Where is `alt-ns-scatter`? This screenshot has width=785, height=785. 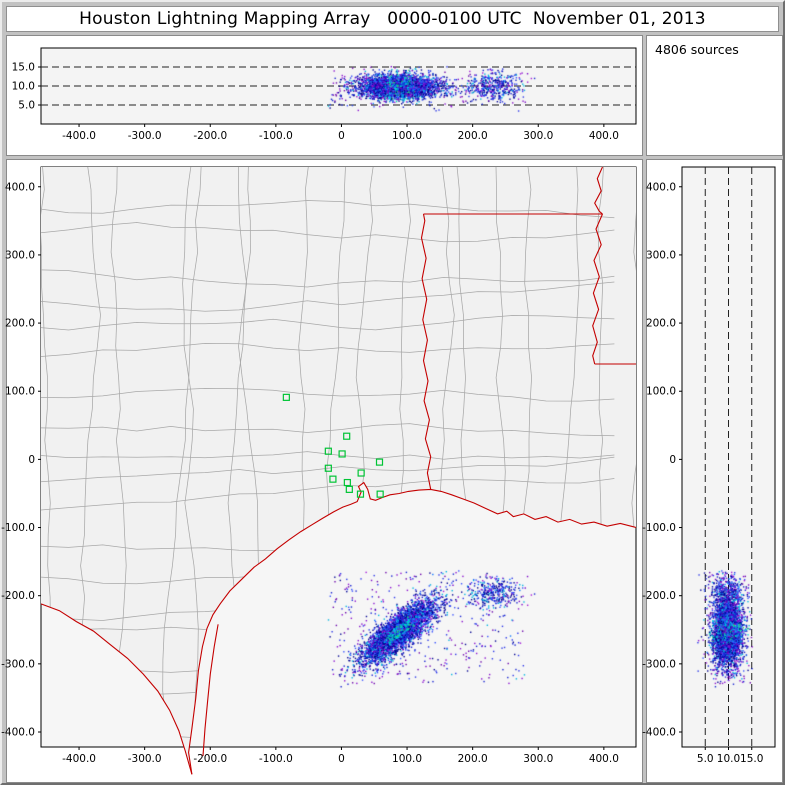 alt-ns-scatter is located at coordinates (728, 457).